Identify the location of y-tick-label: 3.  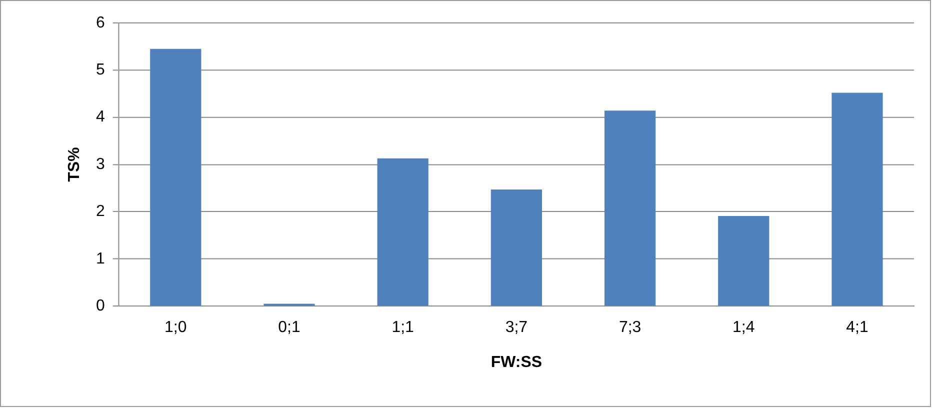
(100, 164).